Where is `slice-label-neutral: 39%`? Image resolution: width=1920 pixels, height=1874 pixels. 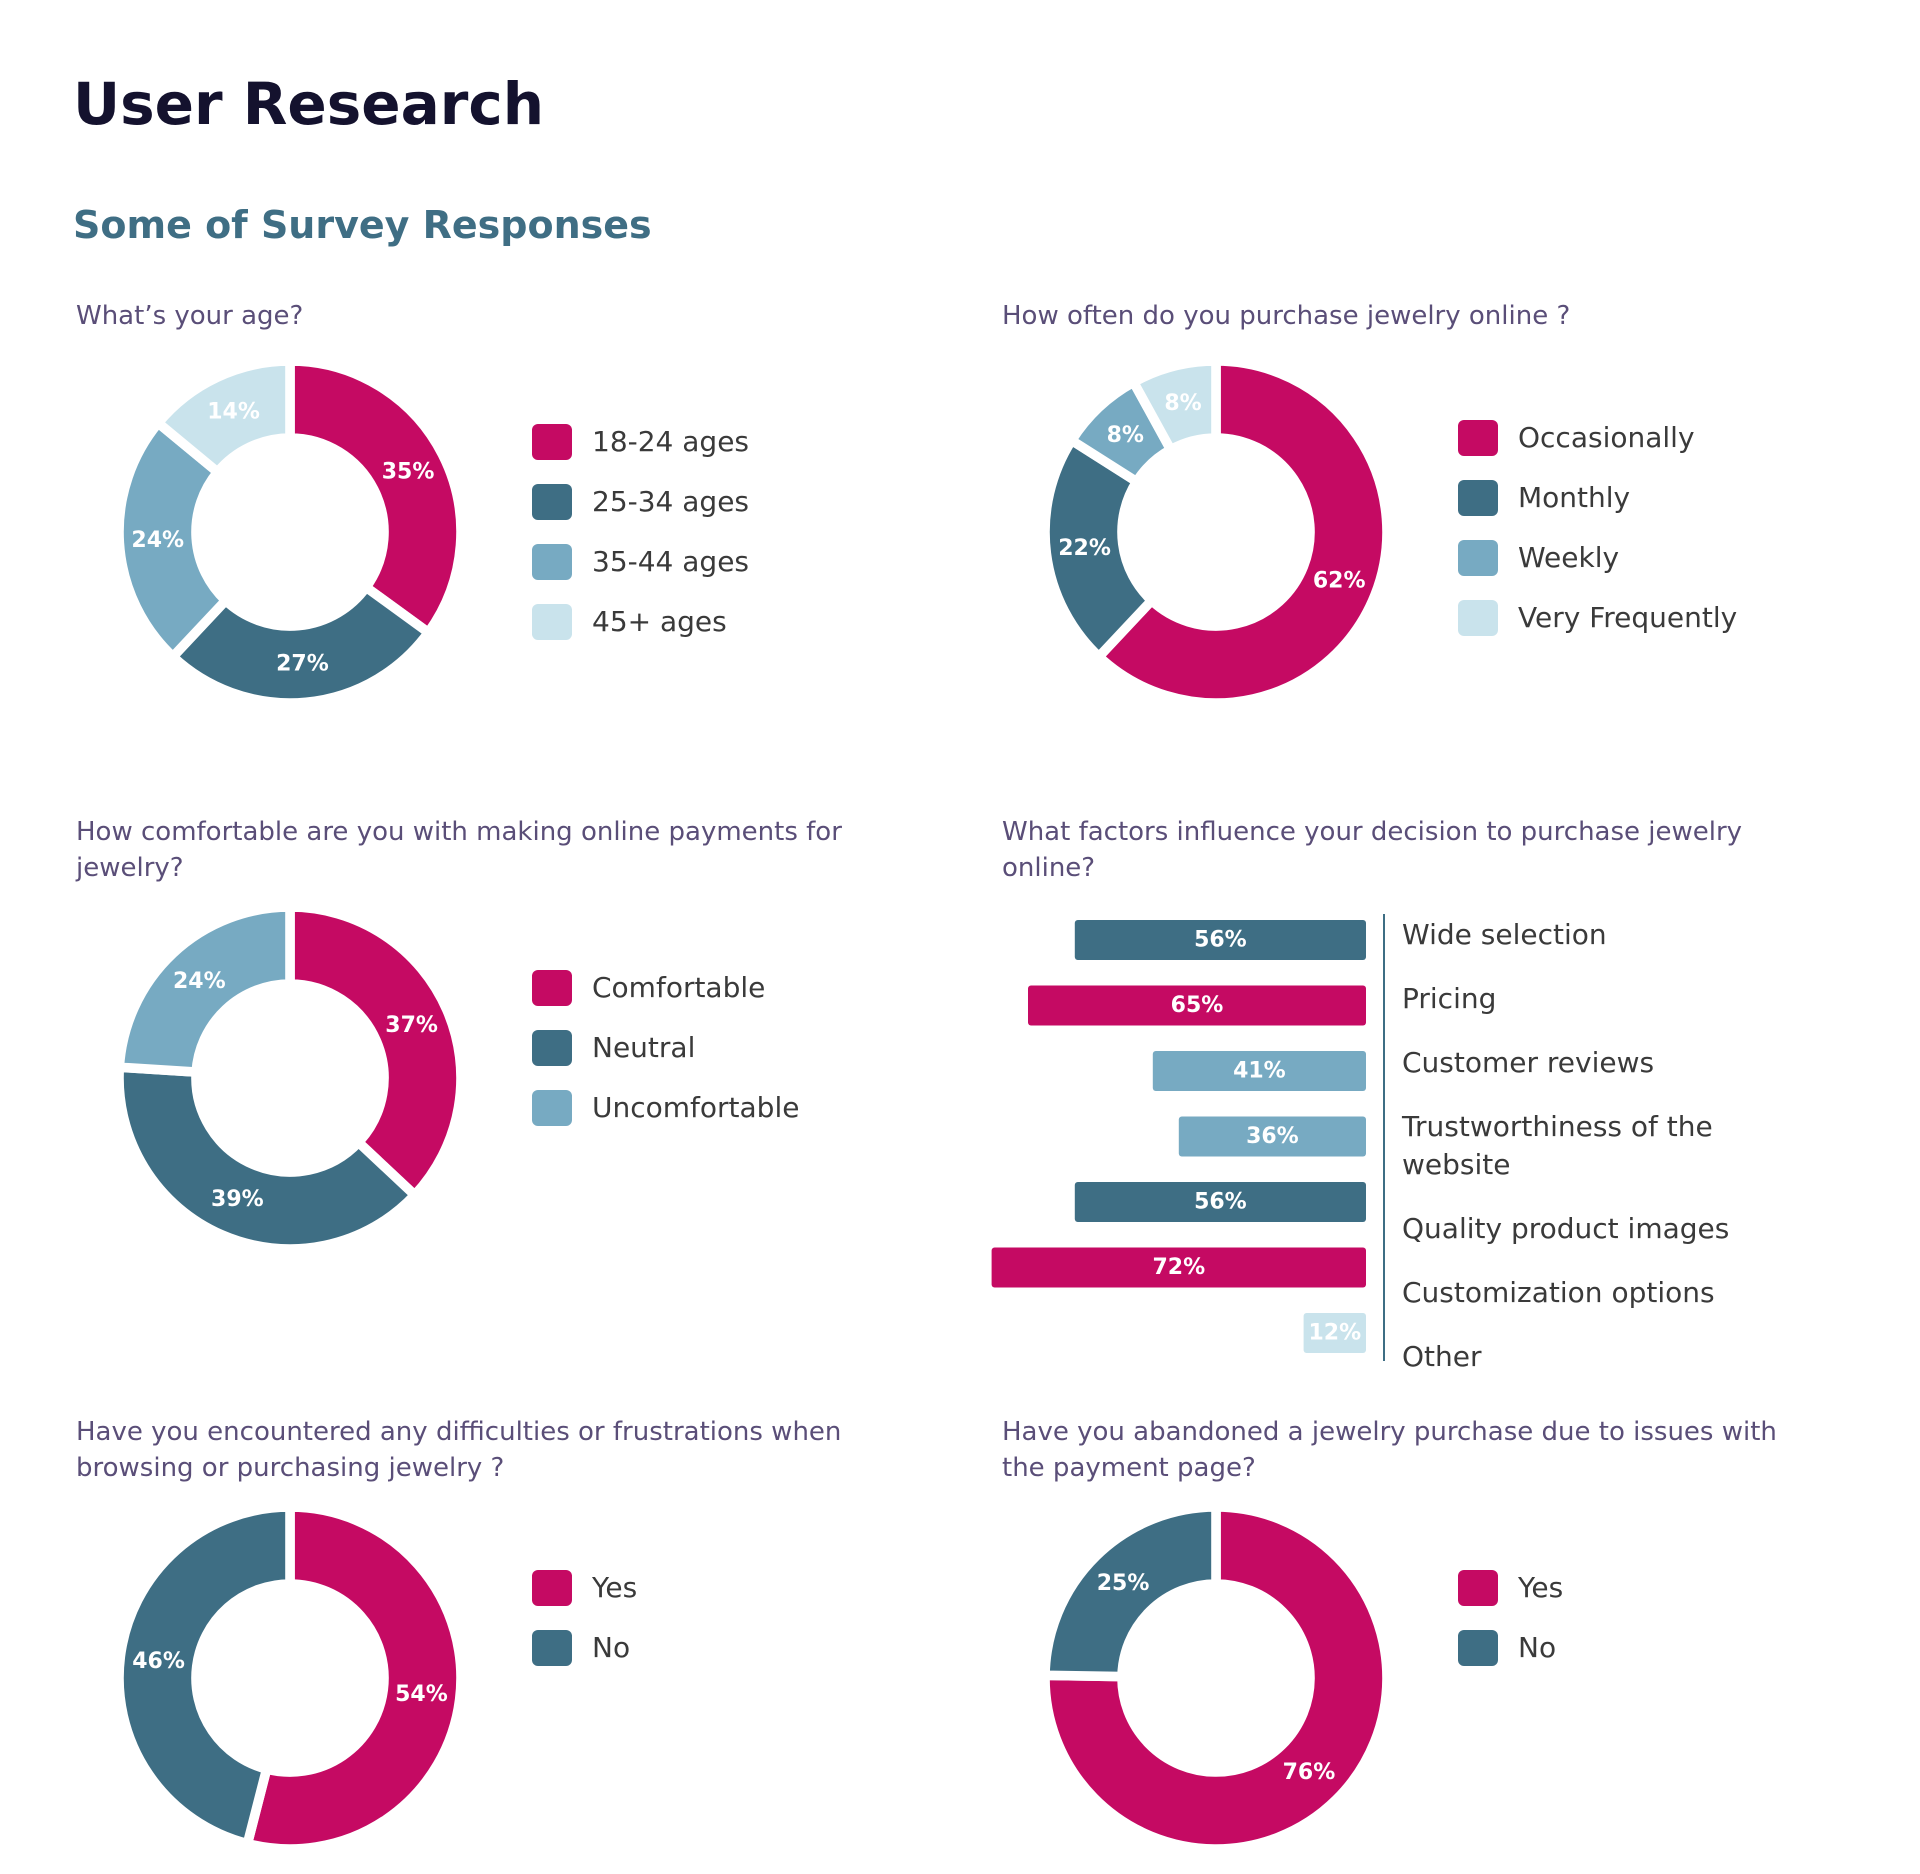 slice-label-neutral: 39% is located at coordinates (237, 1199).